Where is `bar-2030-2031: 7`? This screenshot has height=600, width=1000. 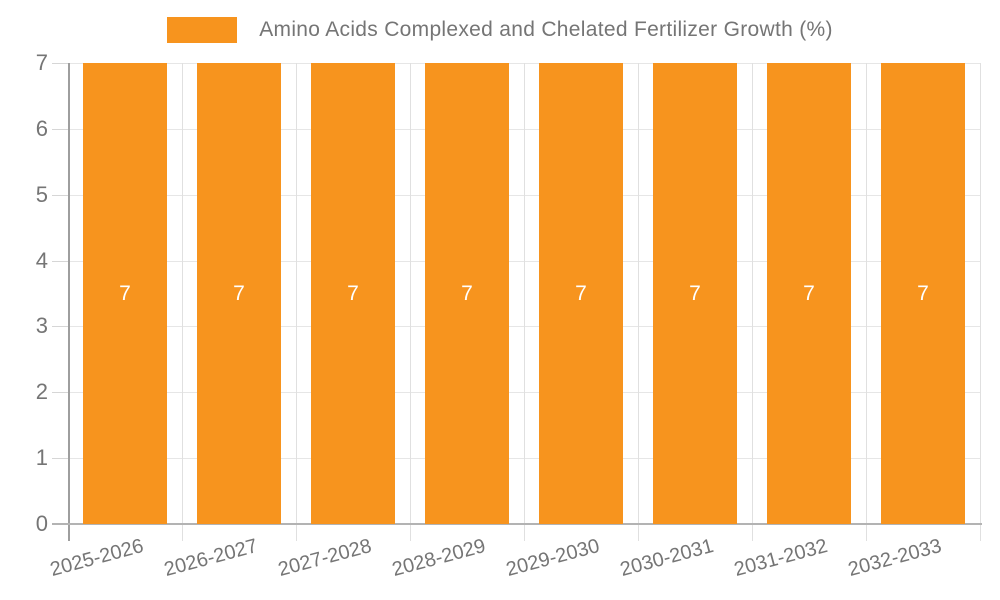
bar-2030-2031: 7 is located at coordinates (695, 293).